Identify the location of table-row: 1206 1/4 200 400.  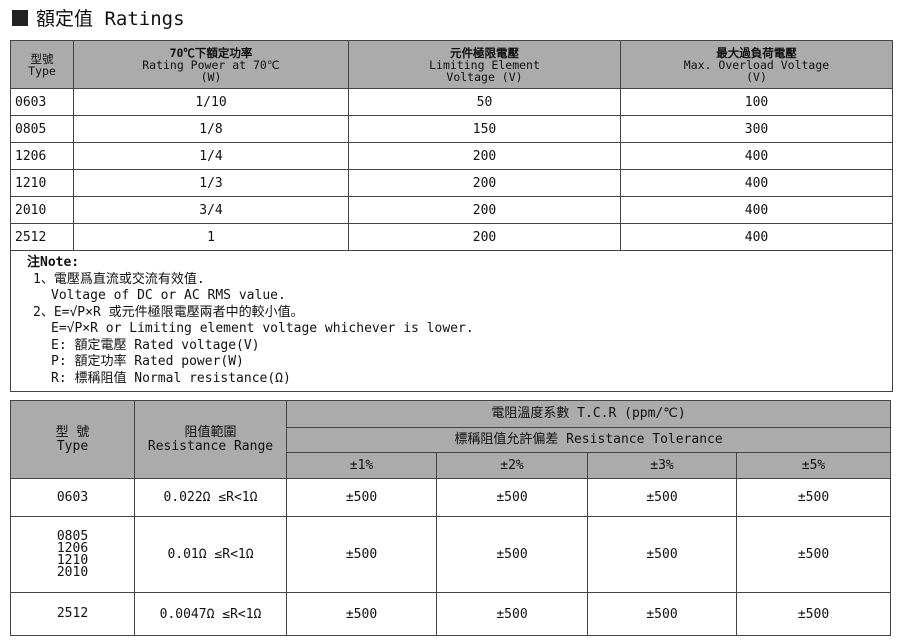
(451, 156).